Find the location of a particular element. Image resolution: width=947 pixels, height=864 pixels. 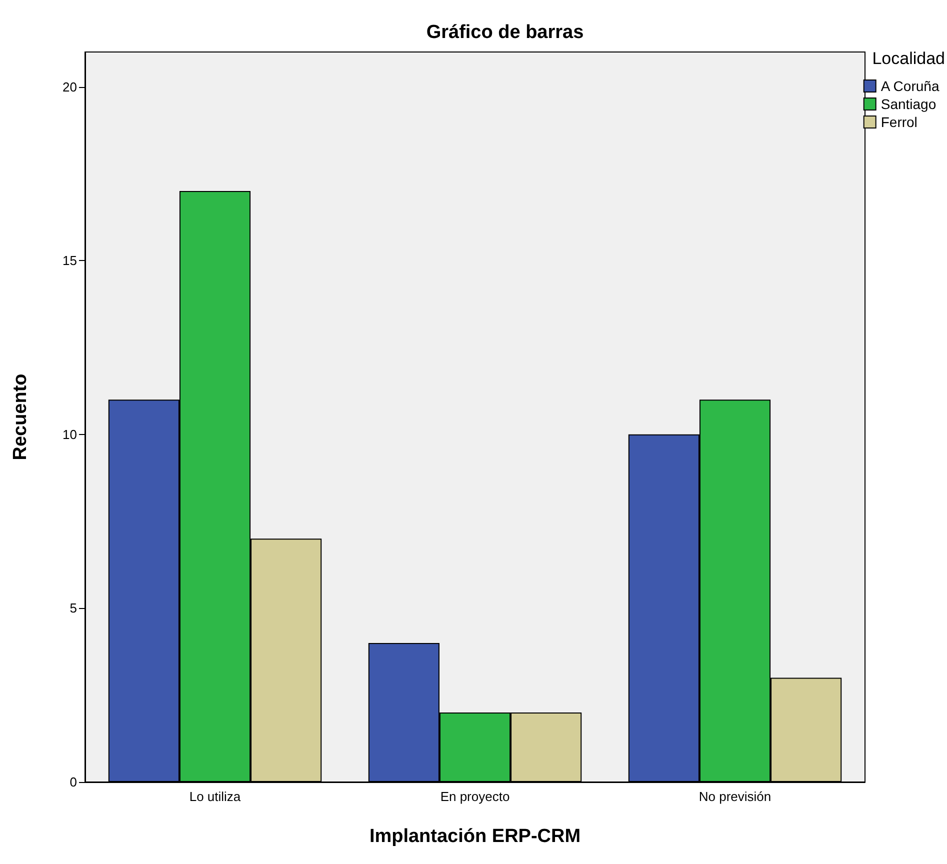

chart-title: Gráfico de barras is located at coordinates (505, 32).